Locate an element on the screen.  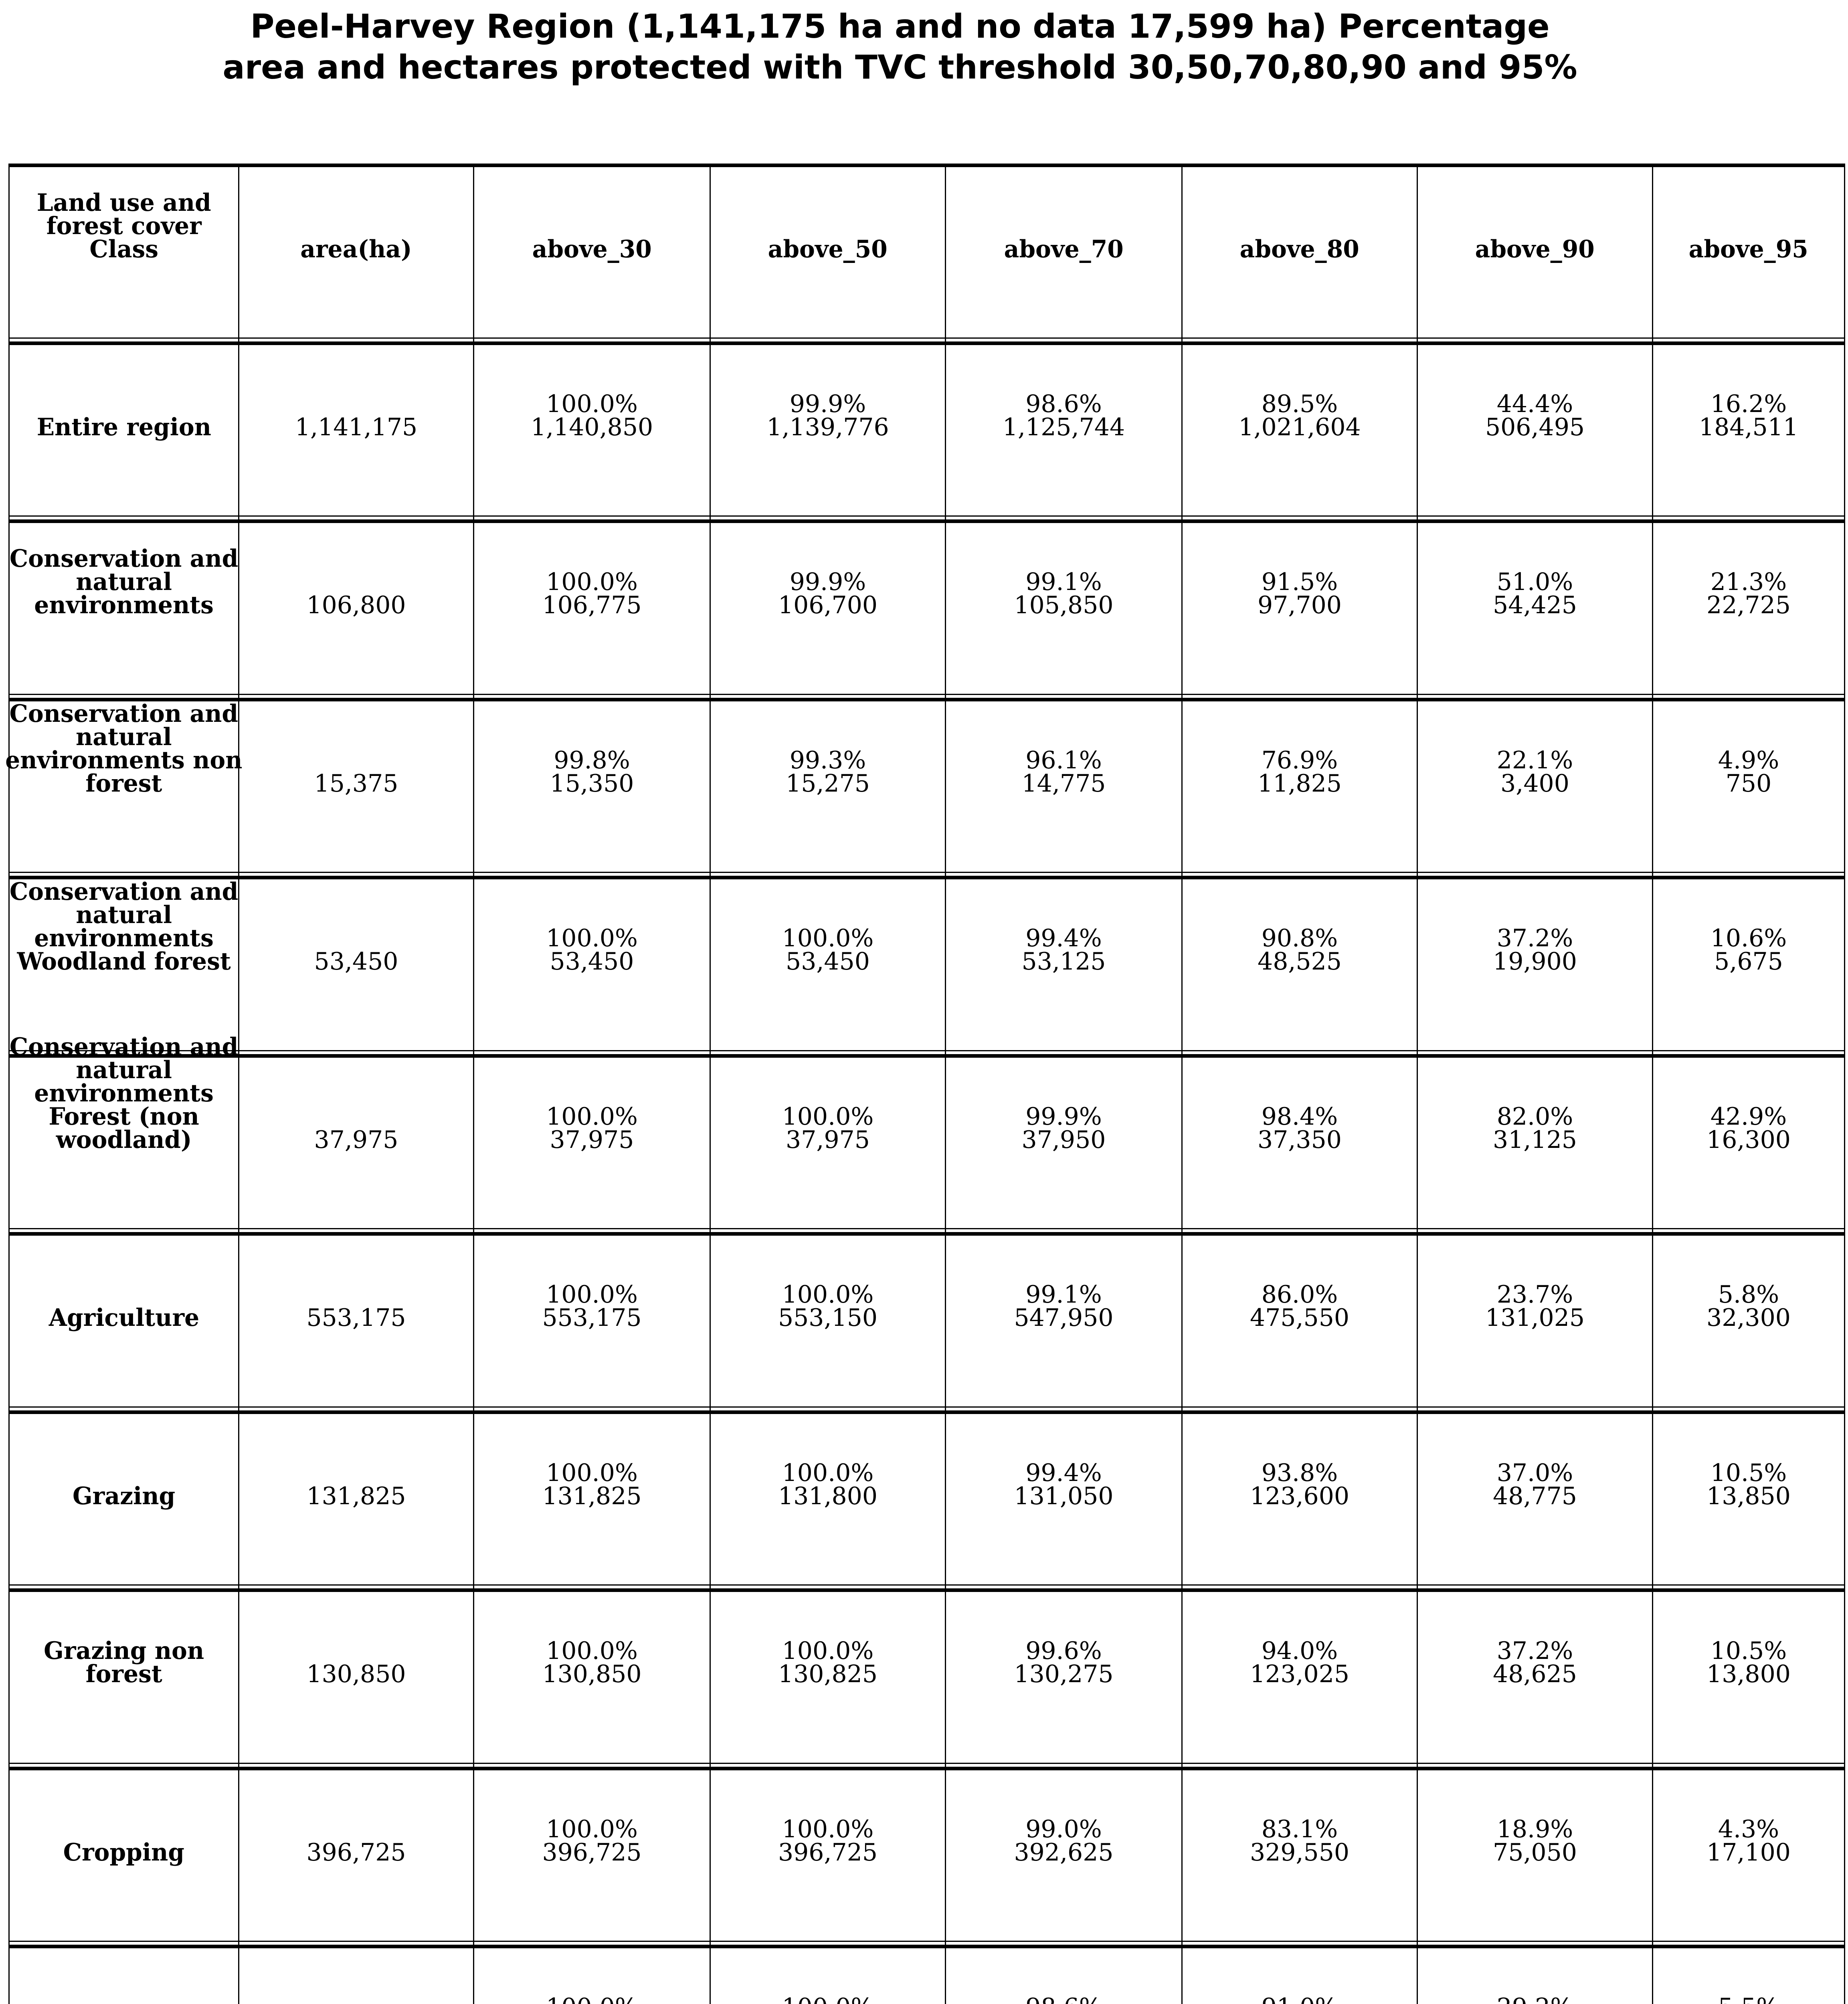
header-threshold-cell: above_90 is located at coordinates (1535, 254).